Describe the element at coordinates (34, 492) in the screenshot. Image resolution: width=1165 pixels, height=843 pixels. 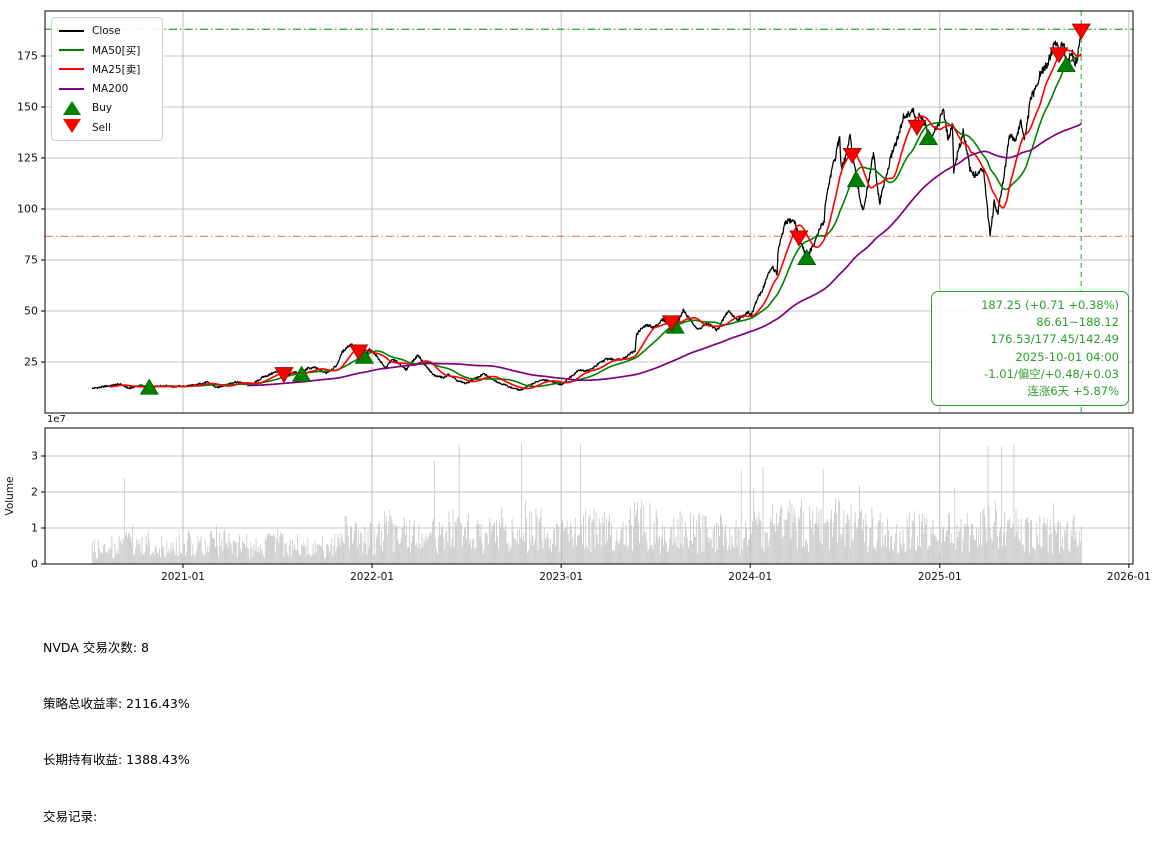
I see `volume-tick-label: 2` at that location.